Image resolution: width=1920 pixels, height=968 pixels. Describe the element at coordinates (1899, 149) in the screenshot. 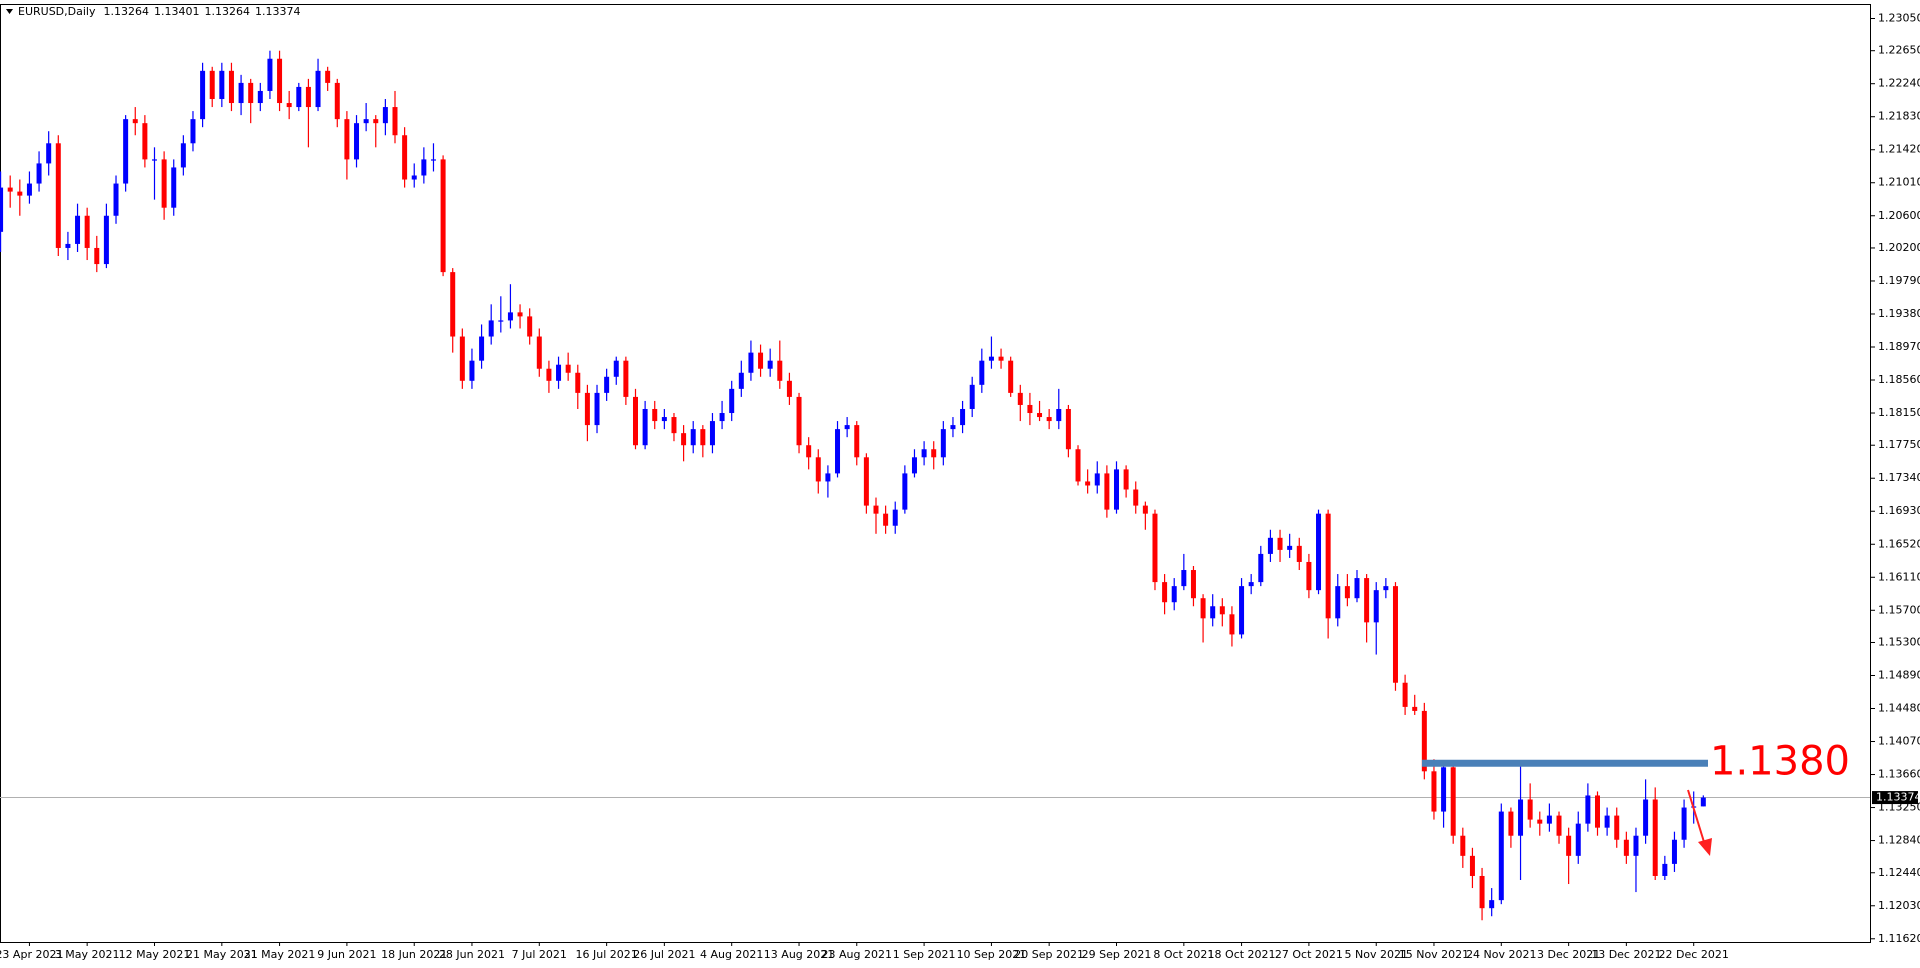

I see `y-tick-label: 1.21420` at that location.